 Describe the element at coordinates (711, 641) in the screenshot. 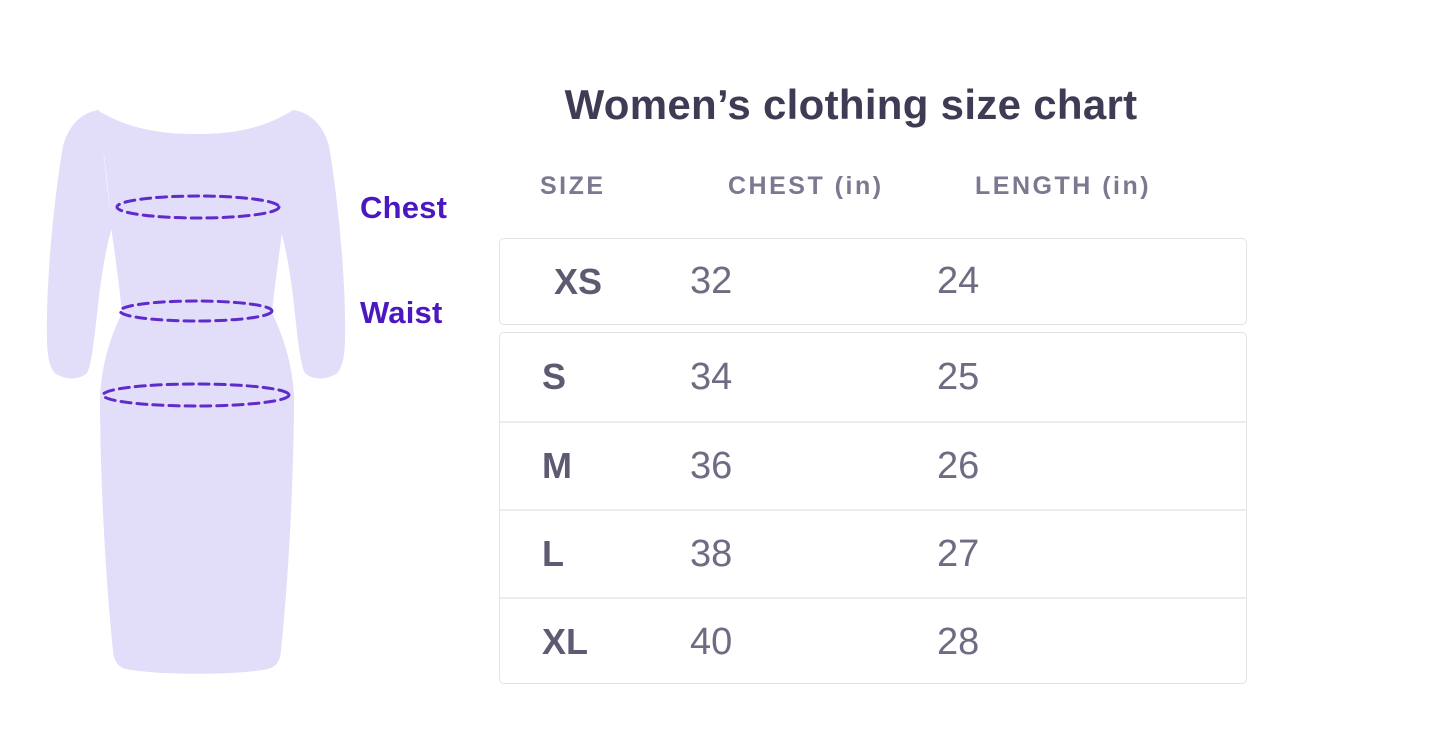

I see `chest-cell: 40` at that location.